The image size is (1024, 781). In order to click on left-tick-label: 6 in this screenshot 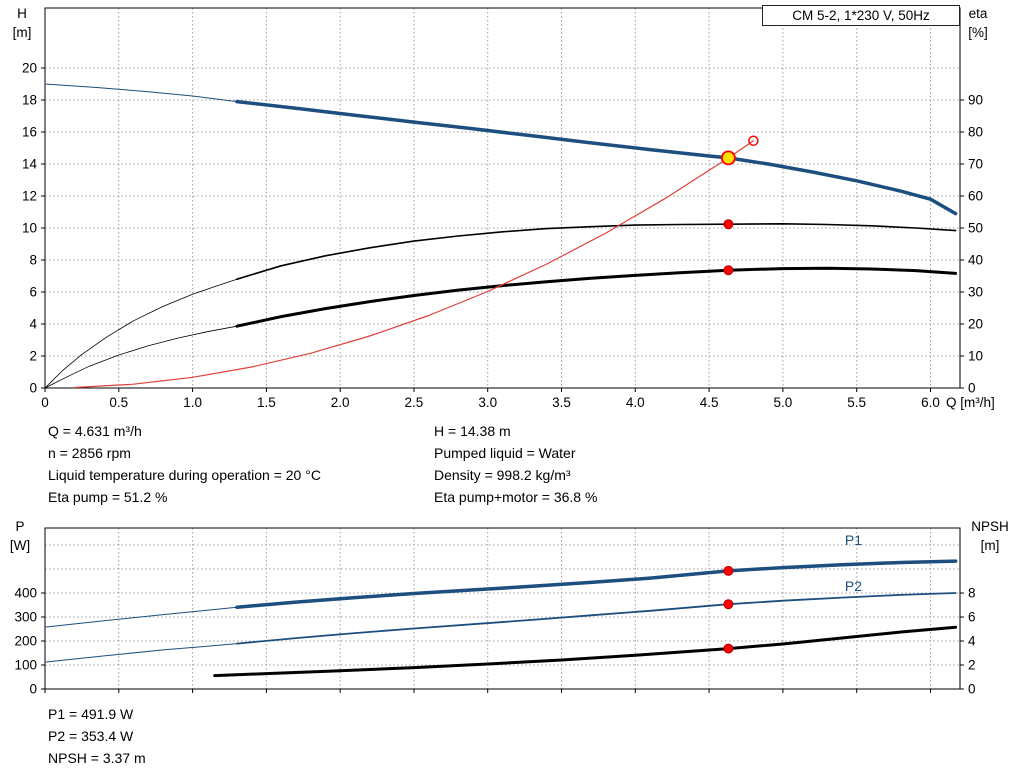, I will do `click(33, 292)`.